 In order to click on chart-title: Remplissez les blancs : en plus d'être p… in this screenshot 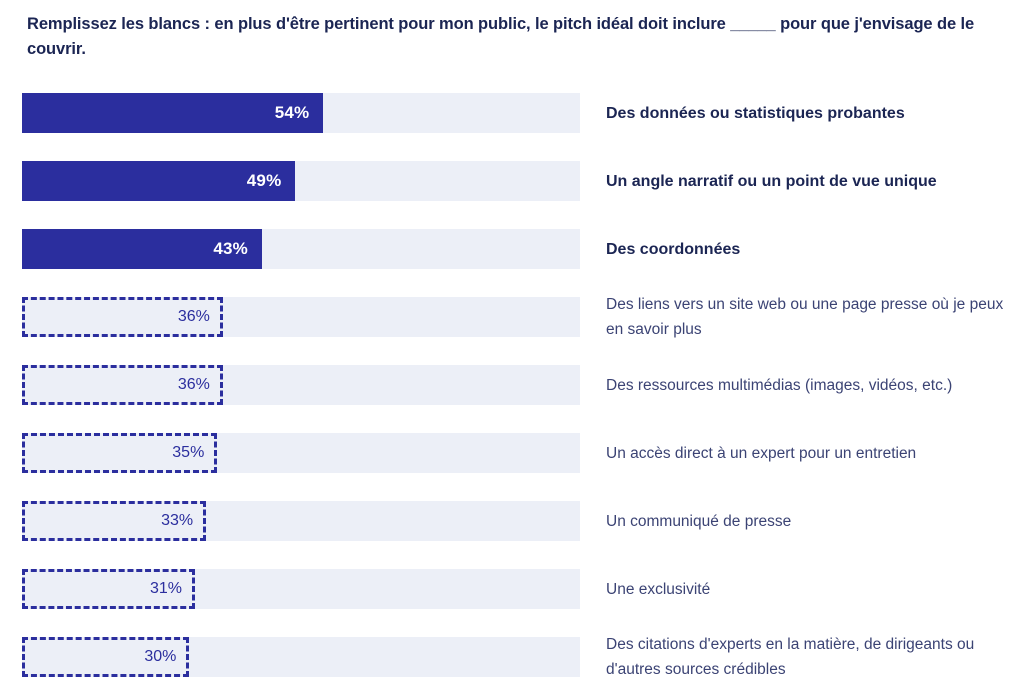, I will do `click(501, 36)`.